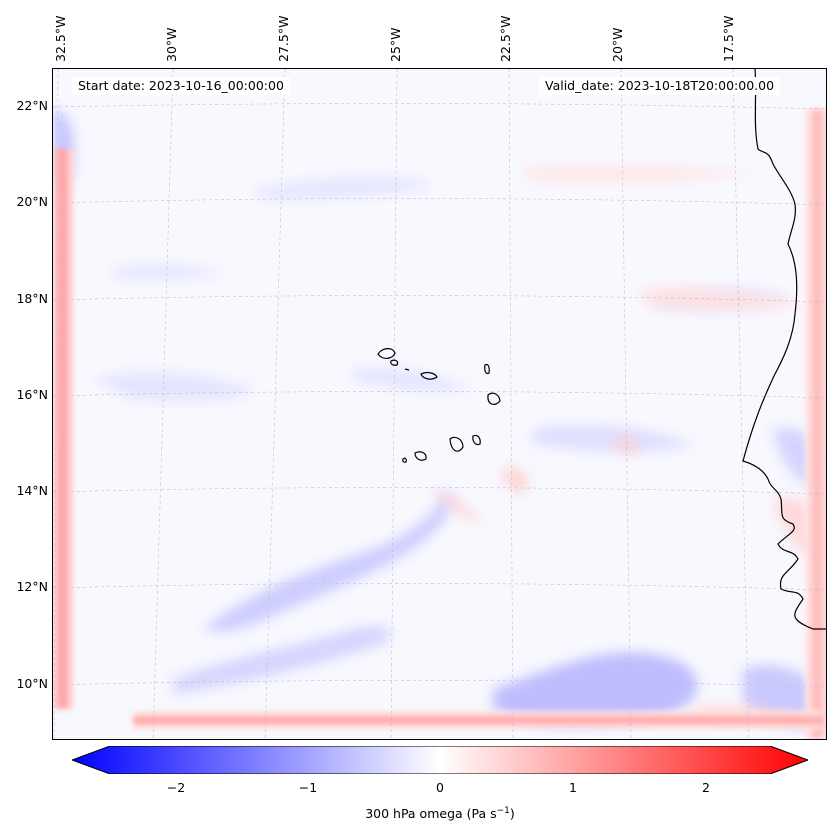  Describe the element at coordinates (32, 394) in the screenshot. I see `lat-label-16n: 16°N` at that location.